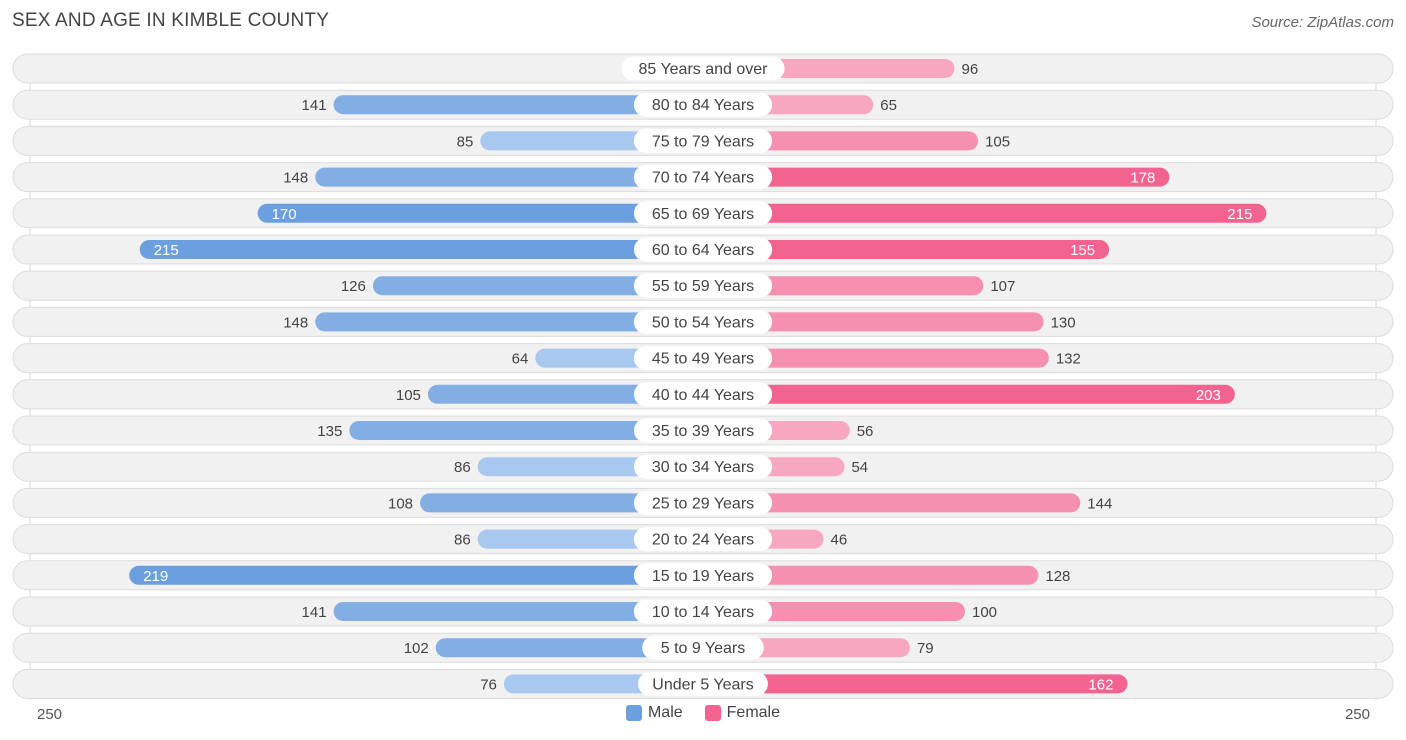 This screenshot has width=1406, height=740. I want to click on category-label: 10 to 14 Years, so click(703, 612).